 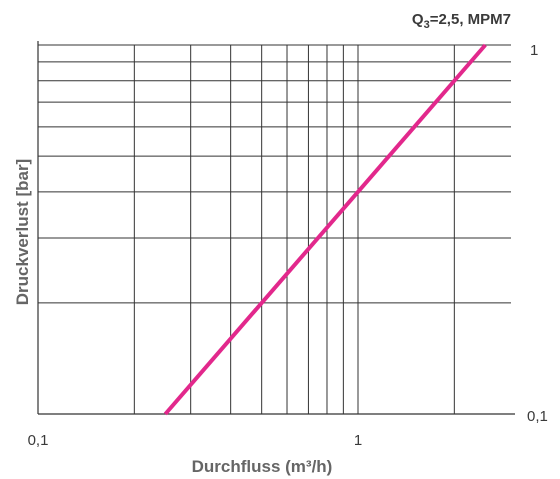 What do you see at coordinates (461, 21) in the screenshot?
I see `chart-title: Q3=2,5, MPM7` at bounding box center [461, 21].